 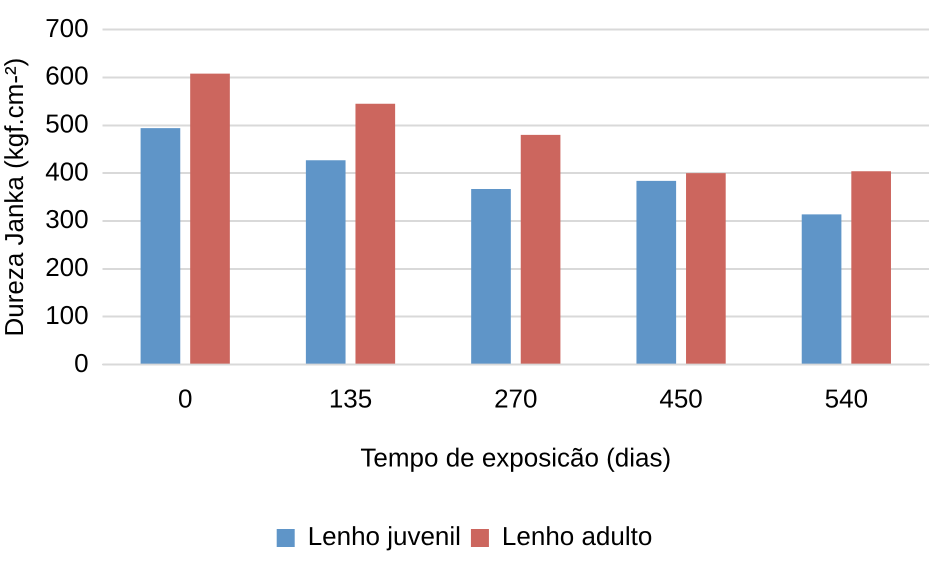 I want to click on legend-label: Lenho adulto, so click(x=577, y=536).